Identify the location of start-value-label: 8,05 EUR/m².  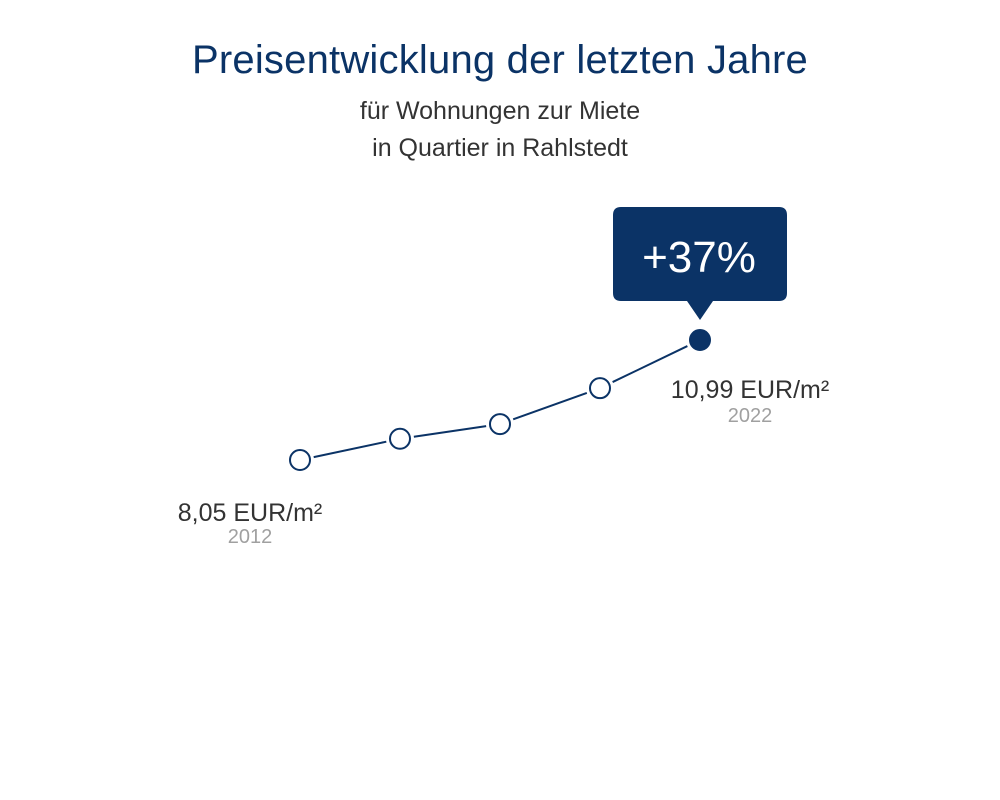
(250, 513).